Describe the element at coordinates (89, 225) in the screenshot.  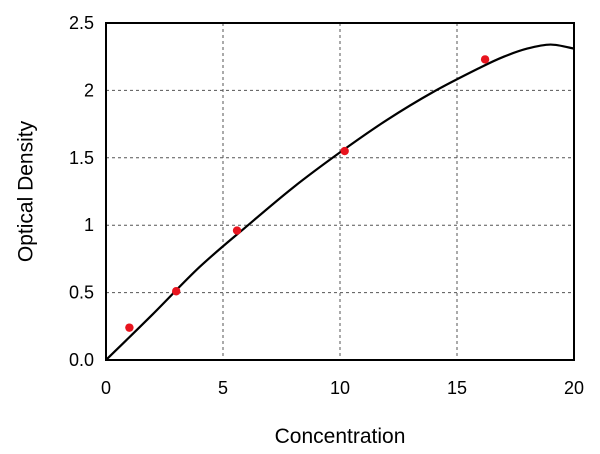
I see `y-tick-label: 1` at that location.